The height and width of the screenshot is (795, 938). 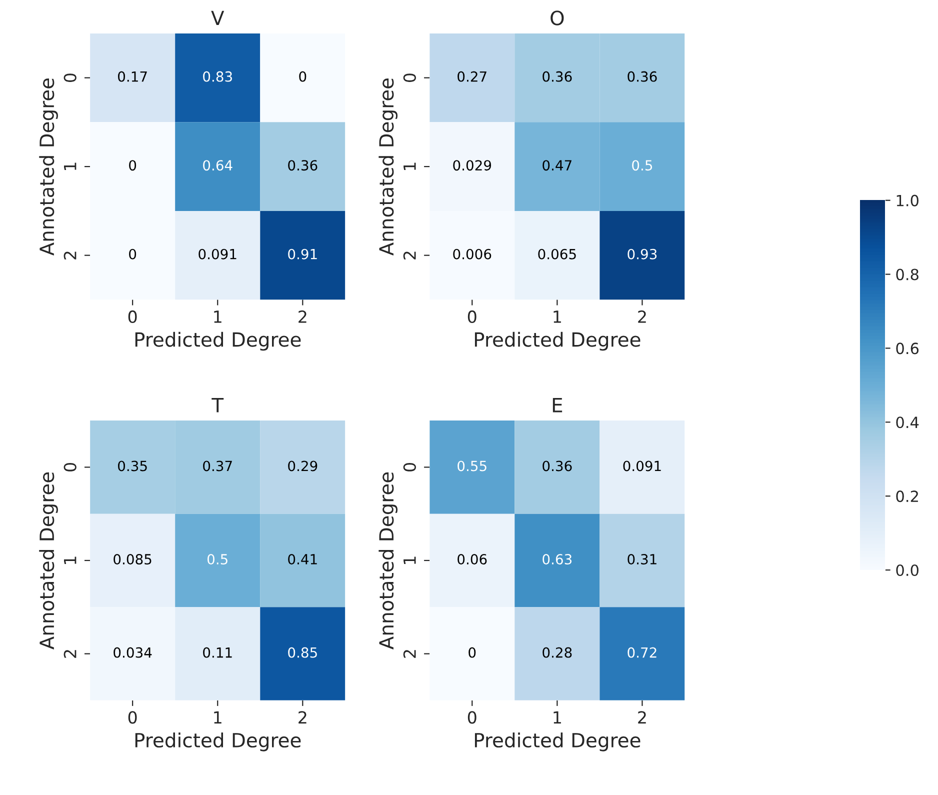 I want to click on color-bar-label: 0.0, so click(x=907, y=570).